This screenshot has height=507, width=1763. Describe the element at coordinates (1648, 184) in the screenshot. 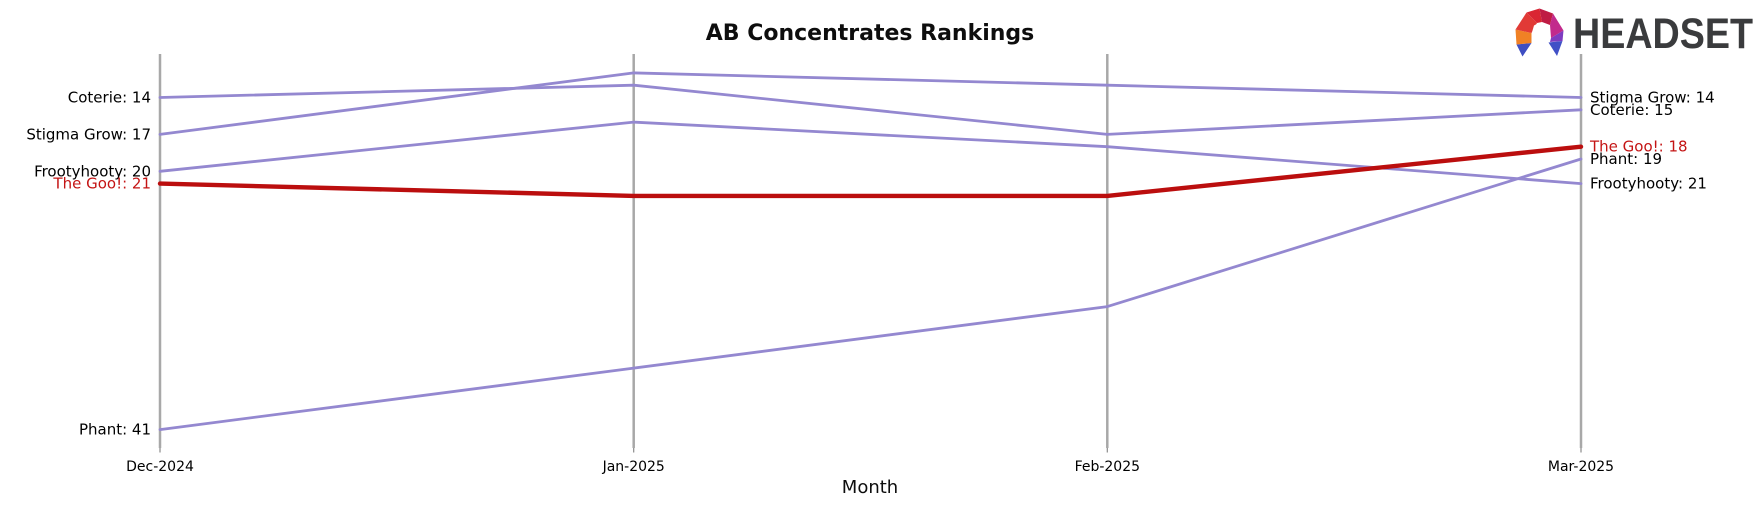

I see `series-label-right-frootyhooty: Frootyhooty: 21` at that location.